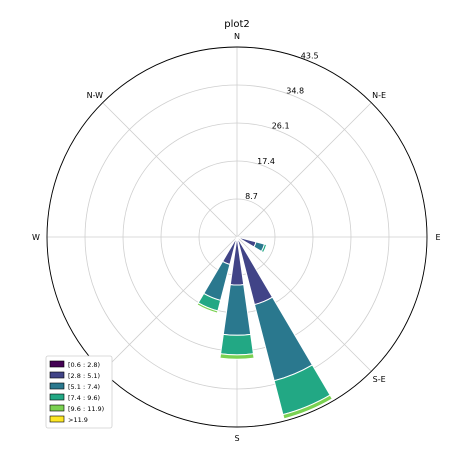 Image resolution: width=474 pixels, height=474 pixels. Describe the element at coordinates (310, 55) in the screenshot. I see `radial-tick-label: 43.5` at that location.